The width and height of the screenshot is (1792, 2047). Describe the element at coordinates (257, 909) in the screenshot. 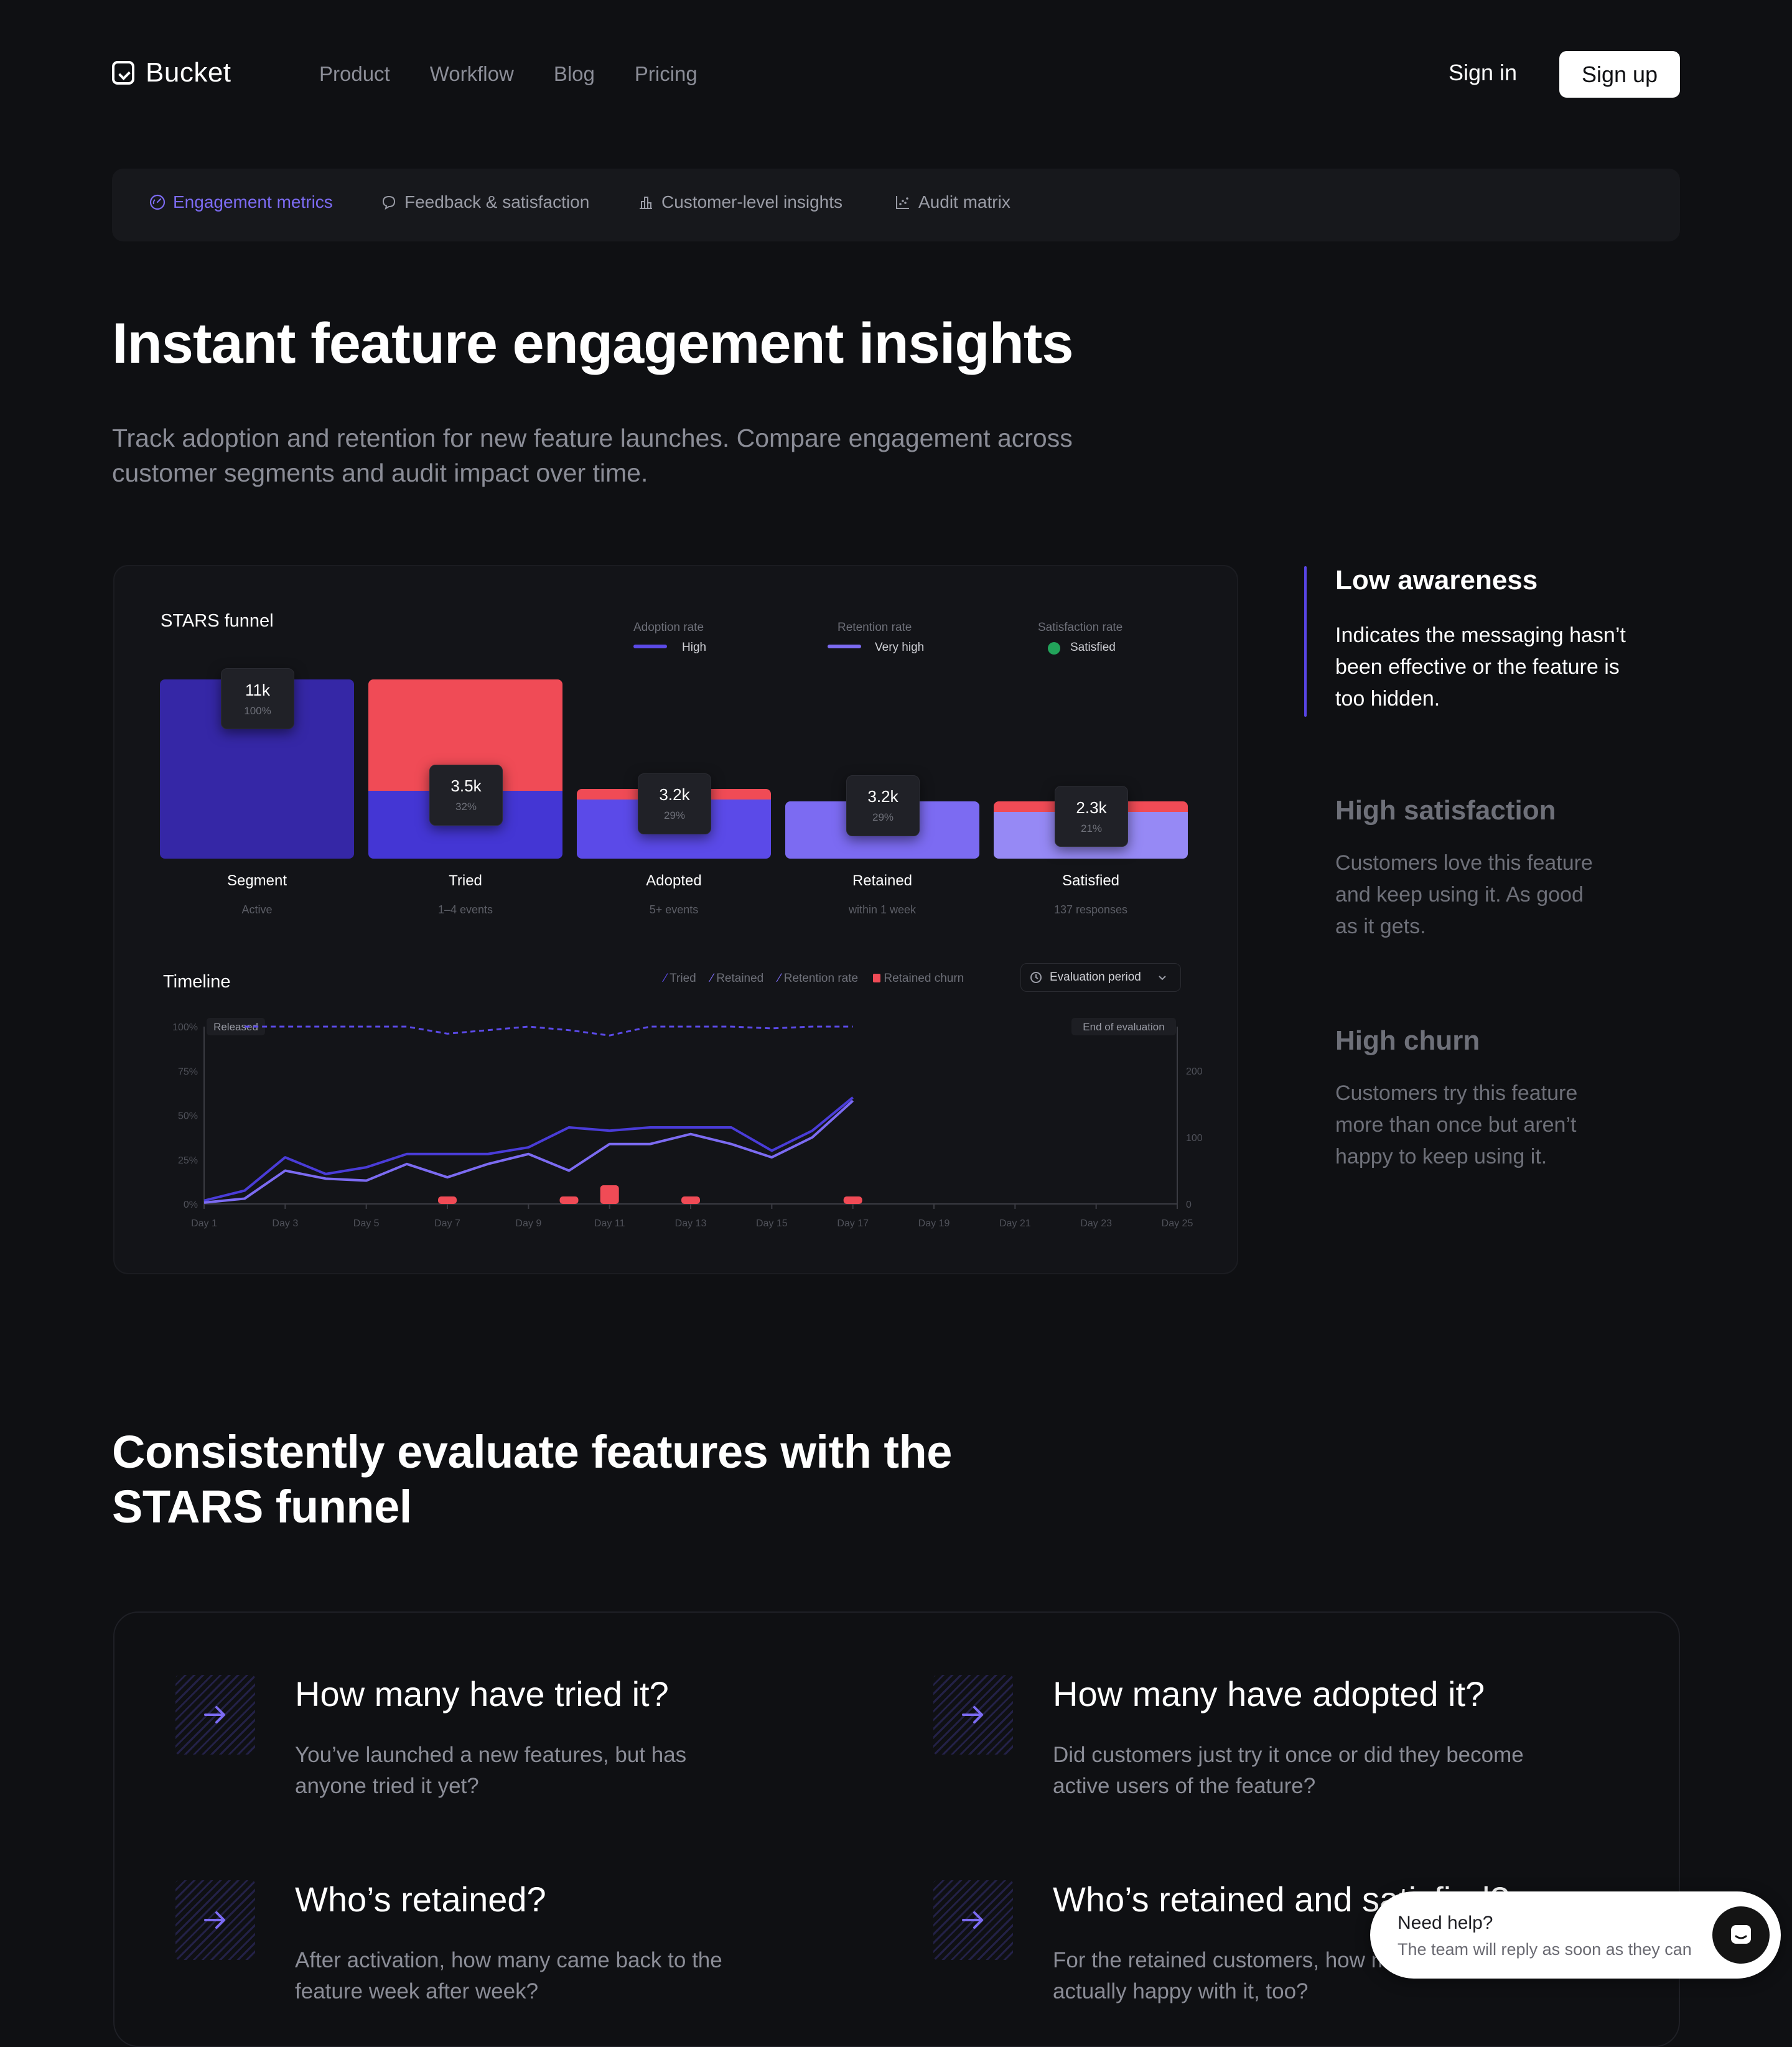

I see `funnel-stage-sublabel: Active` at that location.